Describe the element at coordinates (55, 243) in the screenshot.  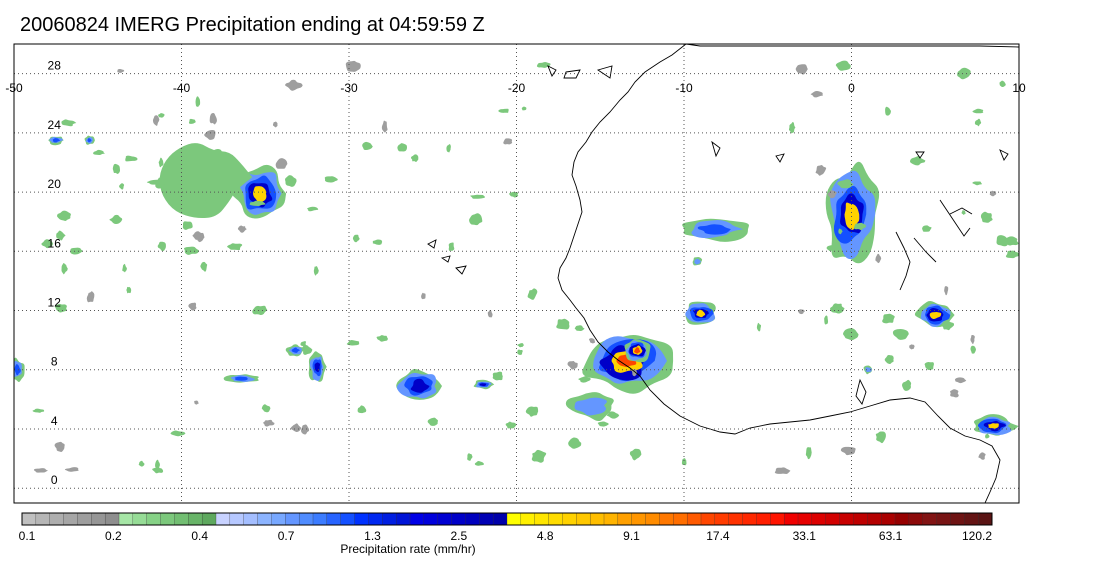
I see `lat-tick-label: 16` at that location.